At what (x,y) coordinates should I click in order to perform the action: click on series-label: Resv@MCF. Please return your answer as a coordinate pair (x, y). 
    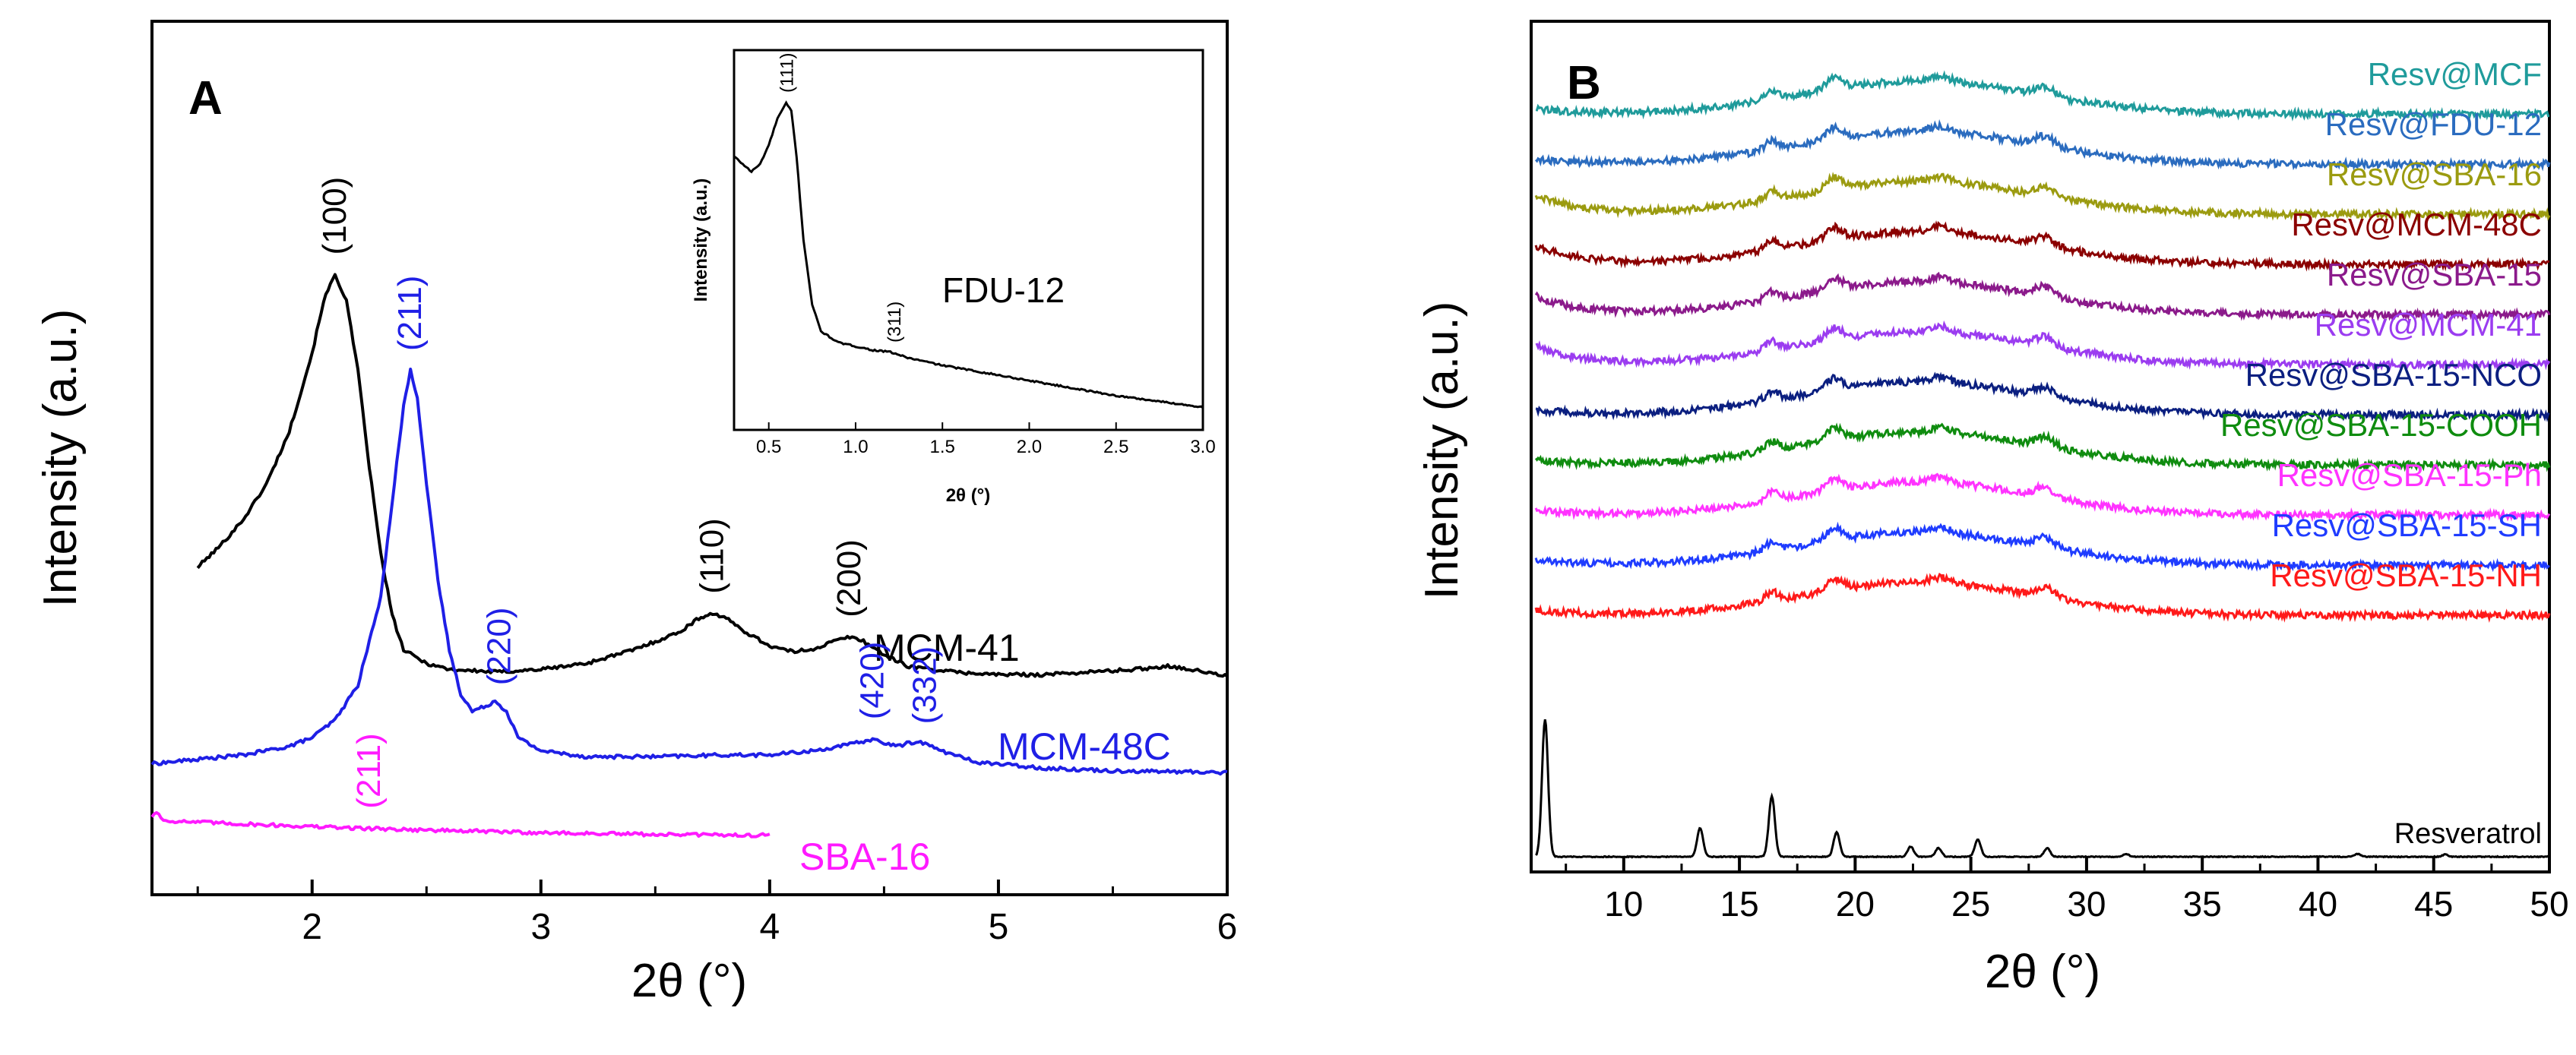
    Looking at the image, I should click on (2455, 74).